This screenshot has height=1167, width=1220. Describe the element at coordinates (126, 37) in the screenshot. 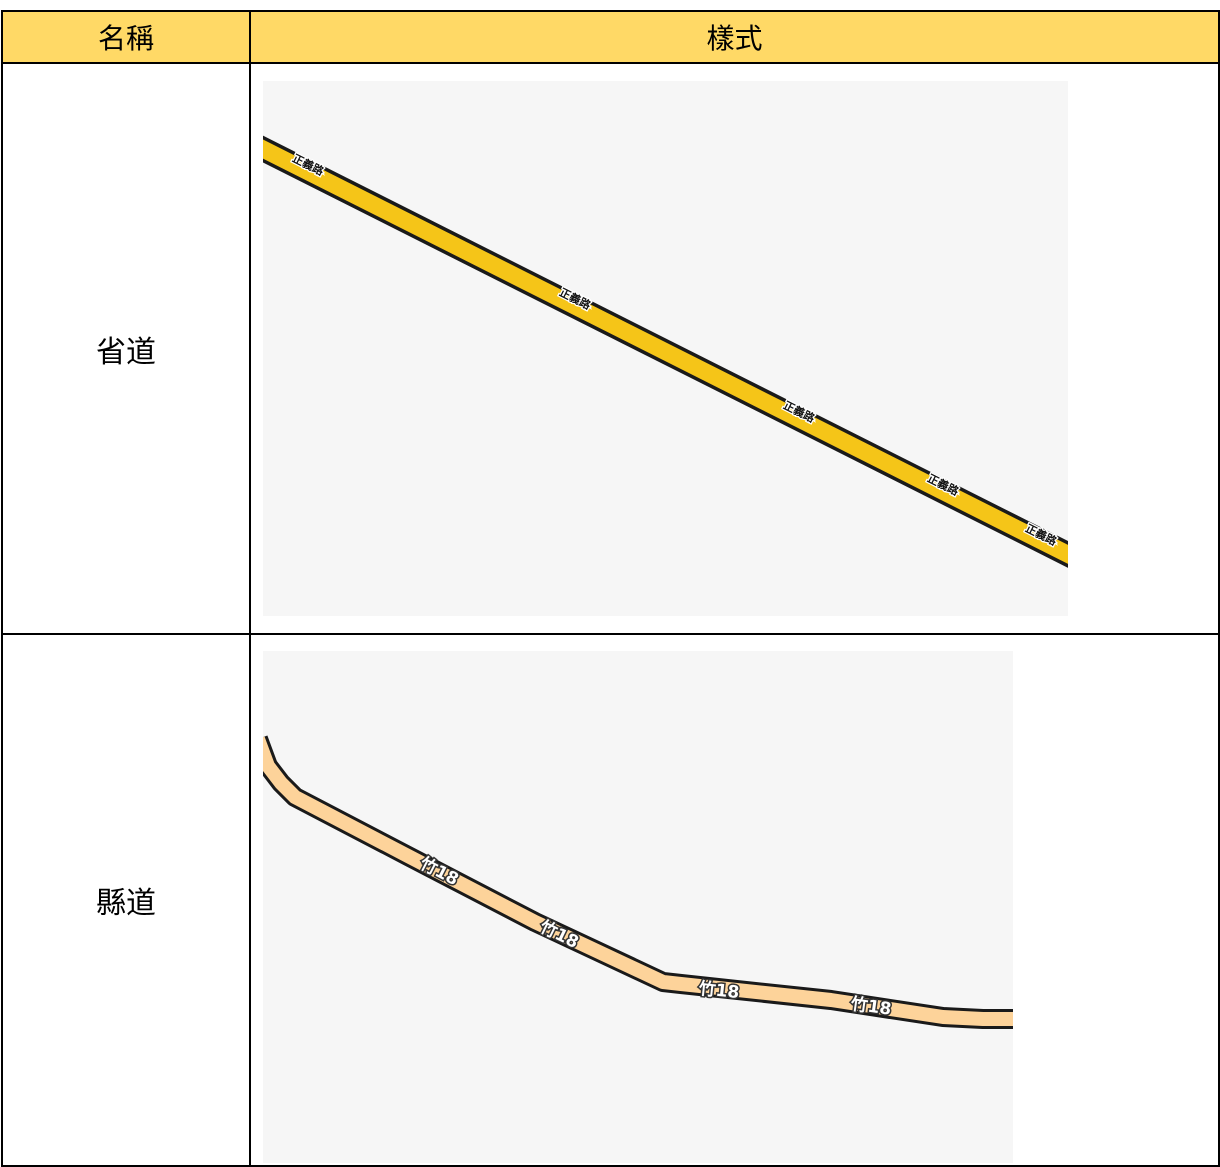

I see `header-name: 名稱` at that location.